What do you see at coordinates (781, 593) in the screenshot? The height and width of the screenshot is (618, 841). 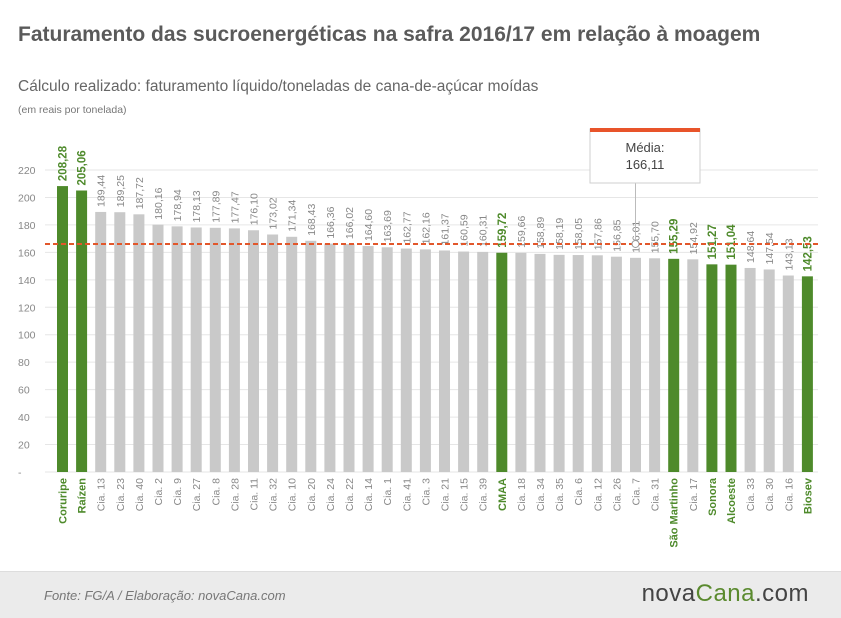 I see `logo-text-com: .com` at bounding box center [781, 593].